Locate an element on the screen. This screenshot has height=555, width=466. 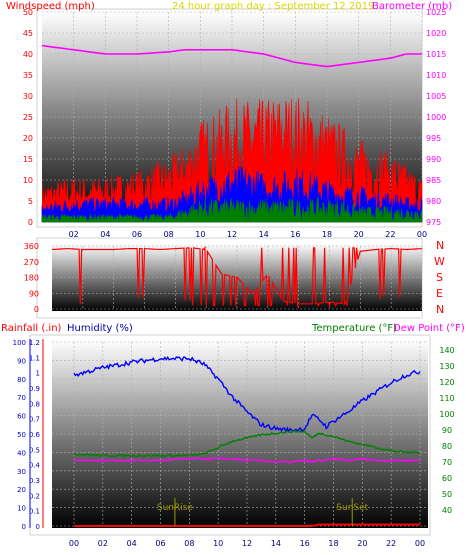
wind-y-tick-label: 50 is located at coordinates (28, 12).